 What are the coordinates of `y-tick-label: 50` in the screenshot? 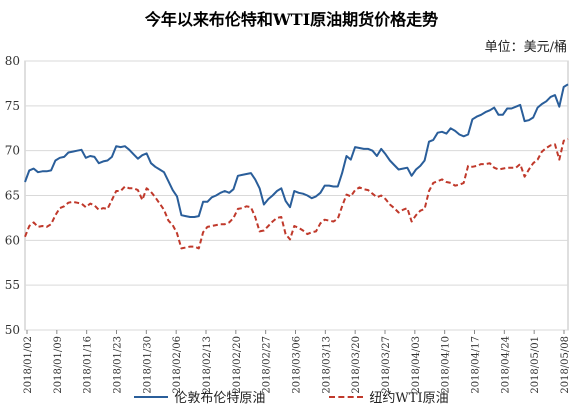 It's located at (12, 330).